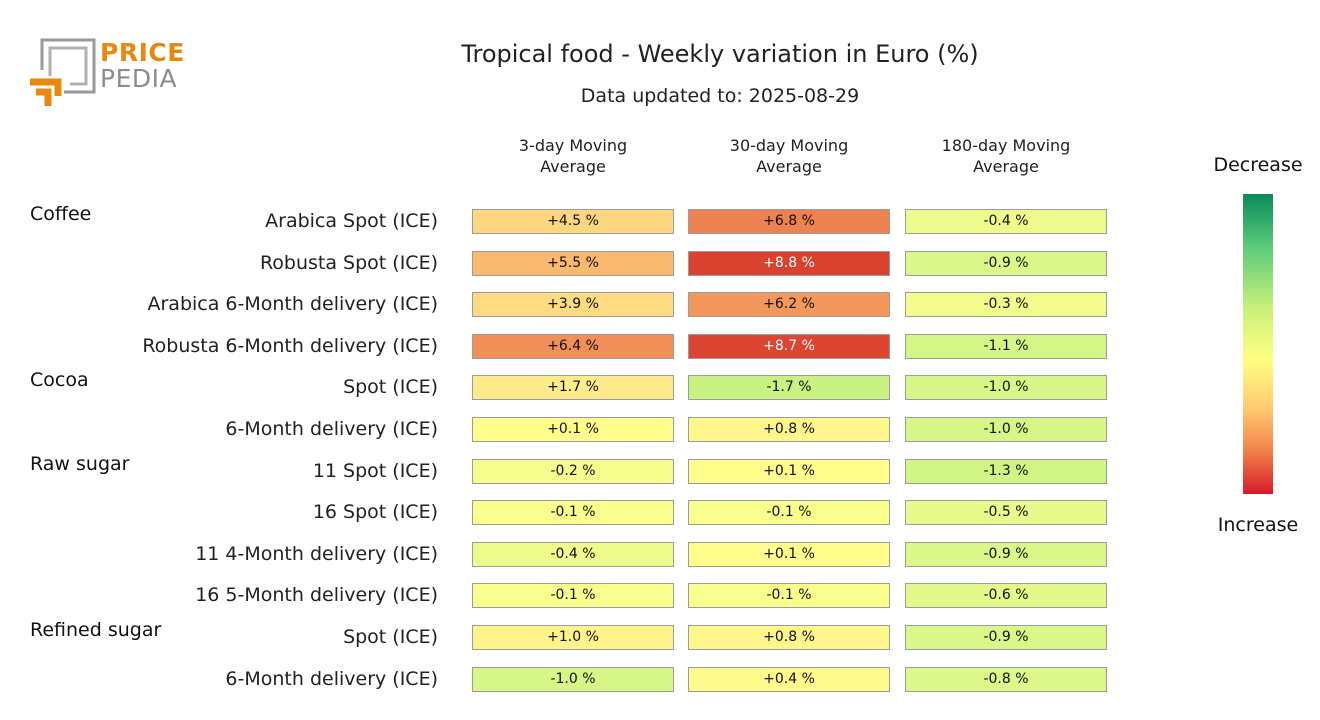 This screenshot has width=1320, height=720. What do you see at coordinates (1006, 346) in the screenshot?
I see `heatmap-cell: -1.1 %` at bounding box center [1006, 346].